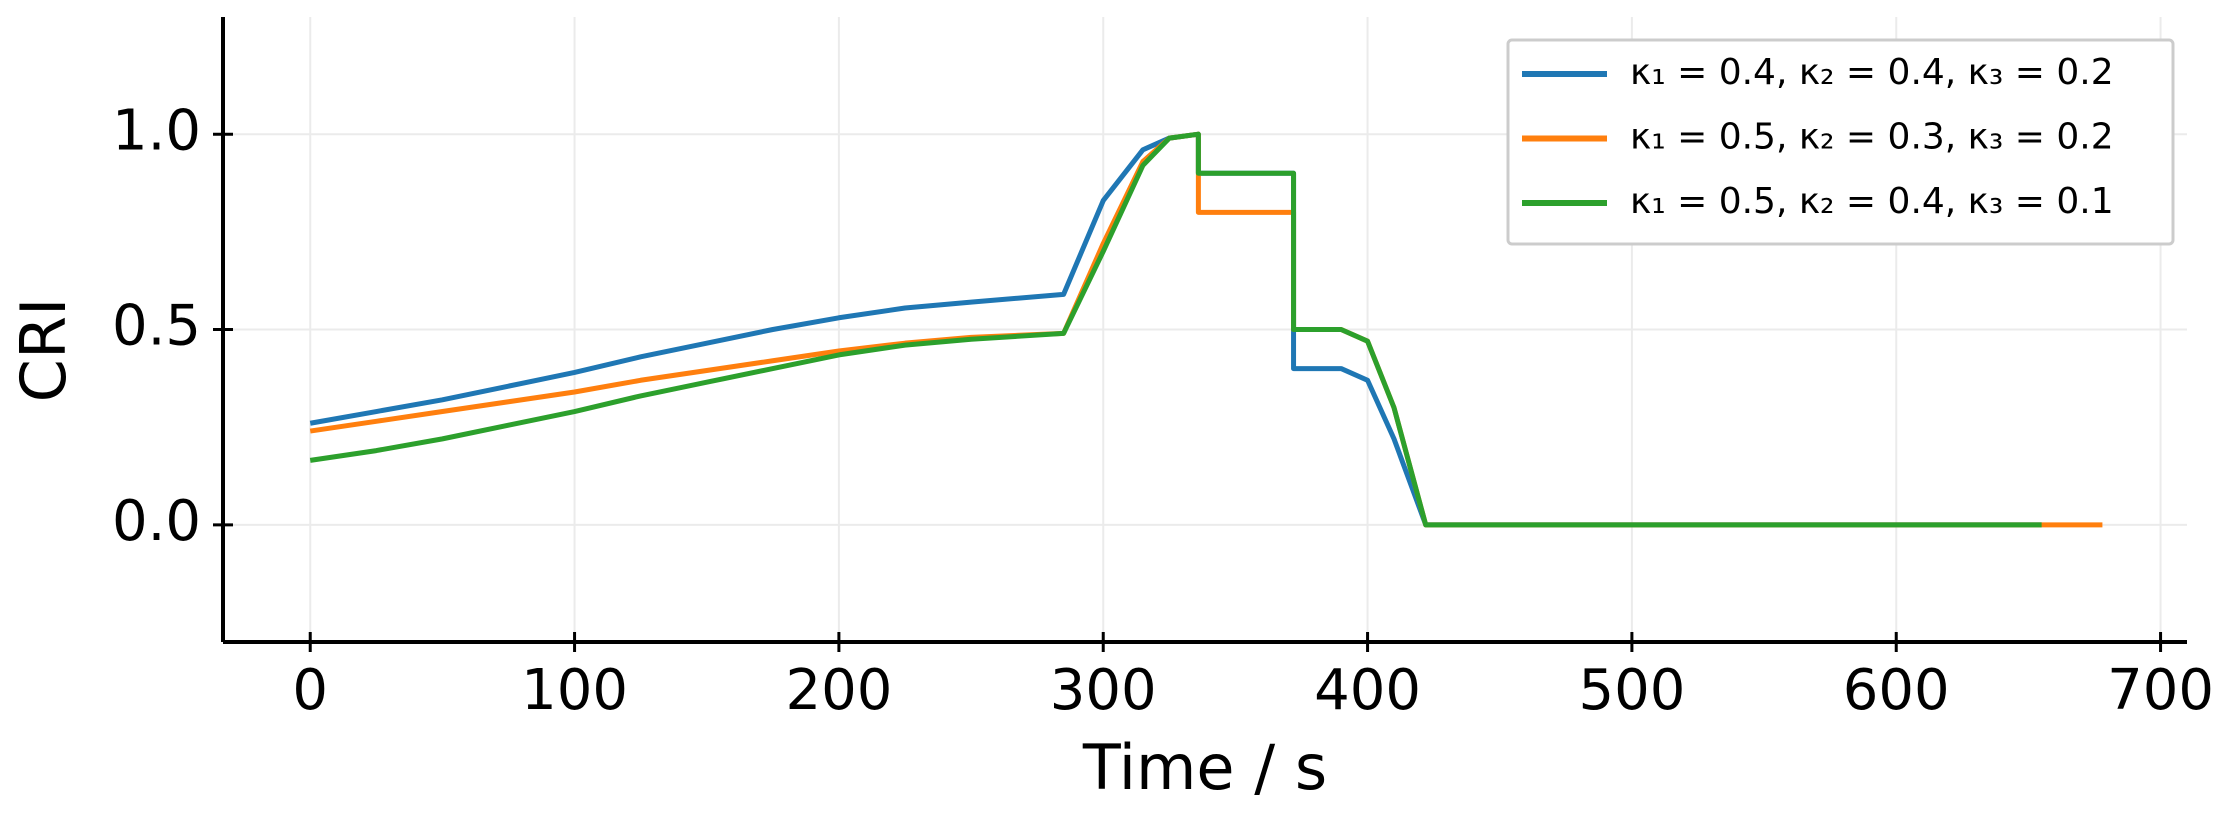 The height and width of the screenshot is (818, 2227). What do you see at coordinates (310, 690) in the screenshot?
I see `x-tick-label: 0` at bounding box center [310, 690].